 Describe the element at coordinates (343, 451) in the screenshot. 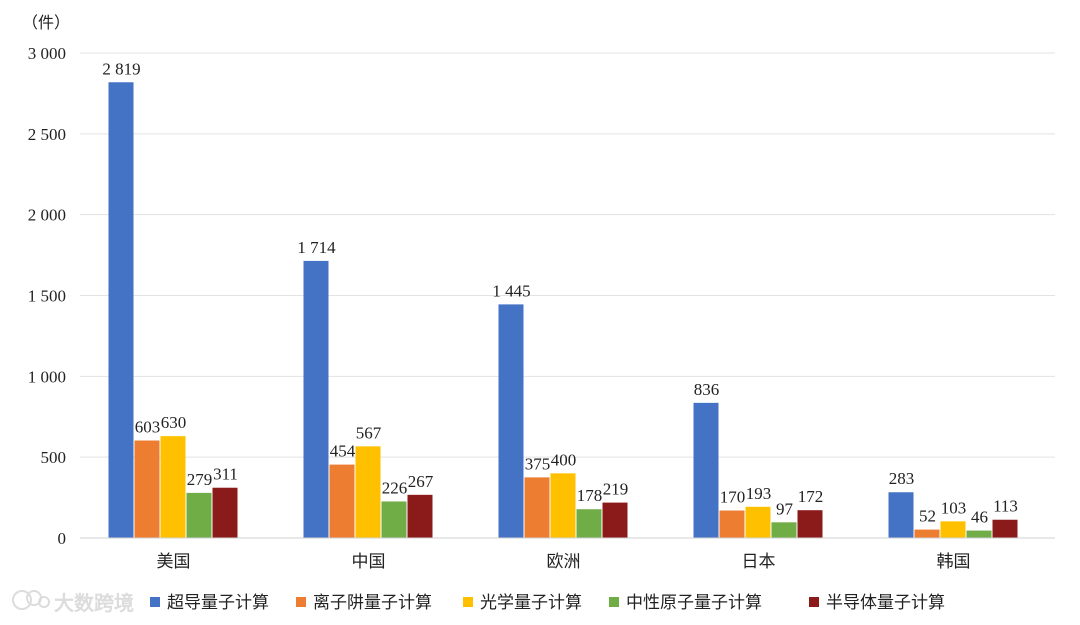

I see `data-label: 454` at that location.